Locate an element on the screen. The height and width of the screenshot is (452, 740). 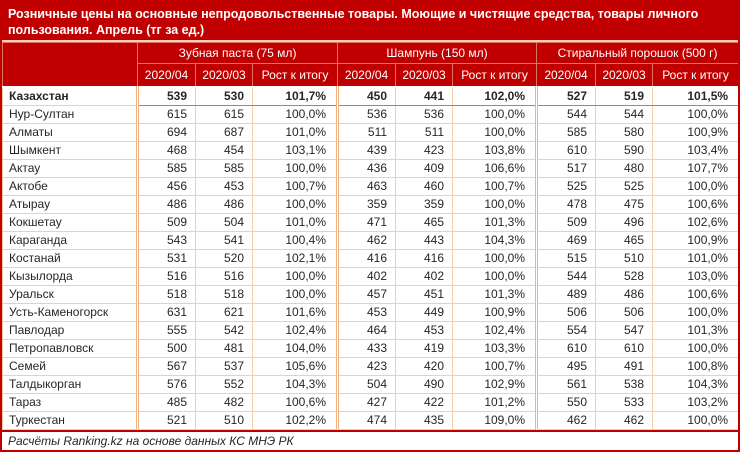
growth-value-cell: 107,7% is located at coordinates (695, 168).